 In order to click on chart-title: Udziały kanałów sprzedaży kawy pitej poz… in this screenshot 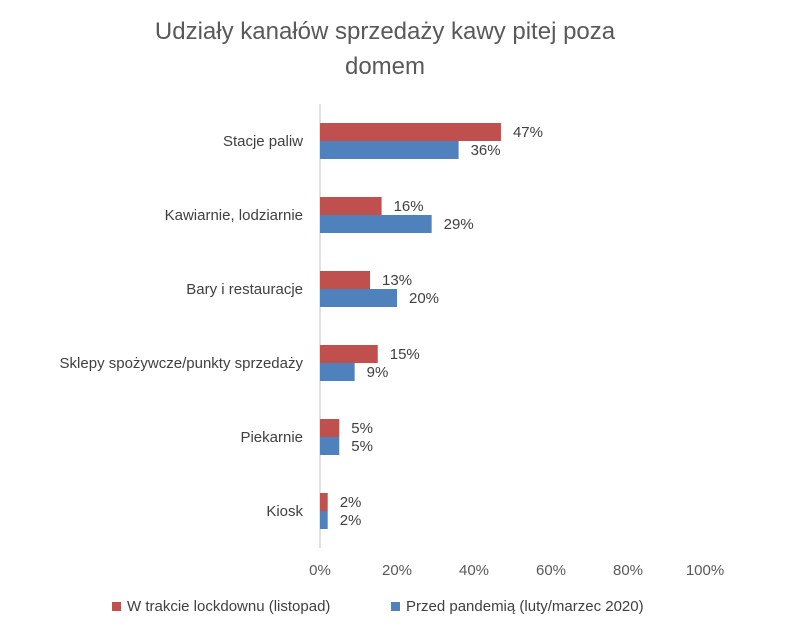, I will do `click(385, 49)`.